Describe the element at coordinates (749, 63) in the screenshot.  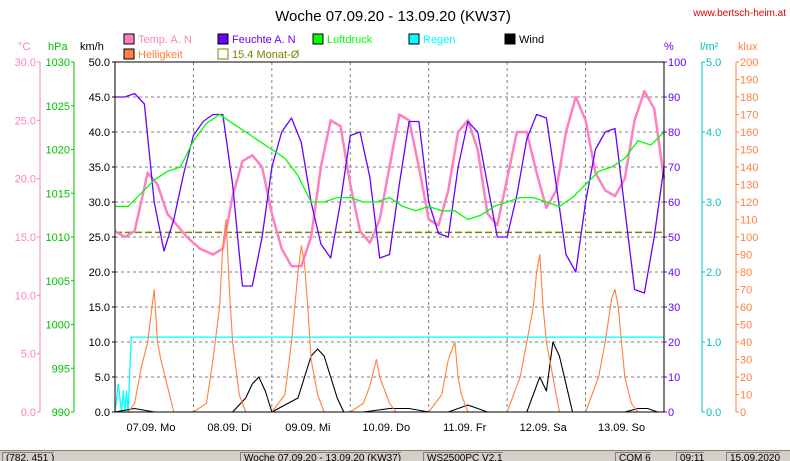
I see `brightness-tick-label: 200` at that location.